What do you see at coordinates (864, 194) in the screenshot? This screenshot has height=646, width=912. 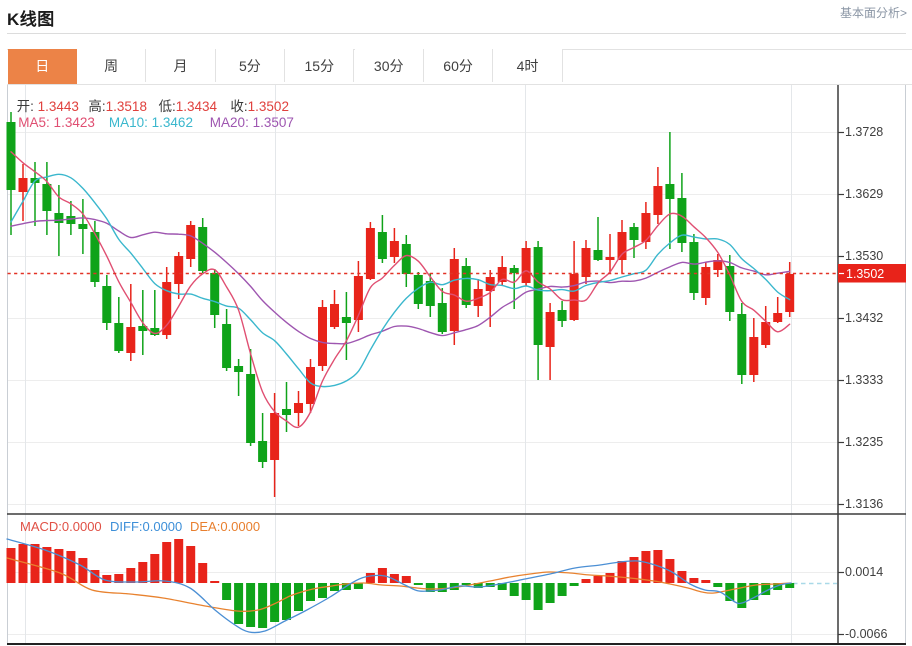 I see `svg-text: 1.3629` at bounding box center [864, 194].